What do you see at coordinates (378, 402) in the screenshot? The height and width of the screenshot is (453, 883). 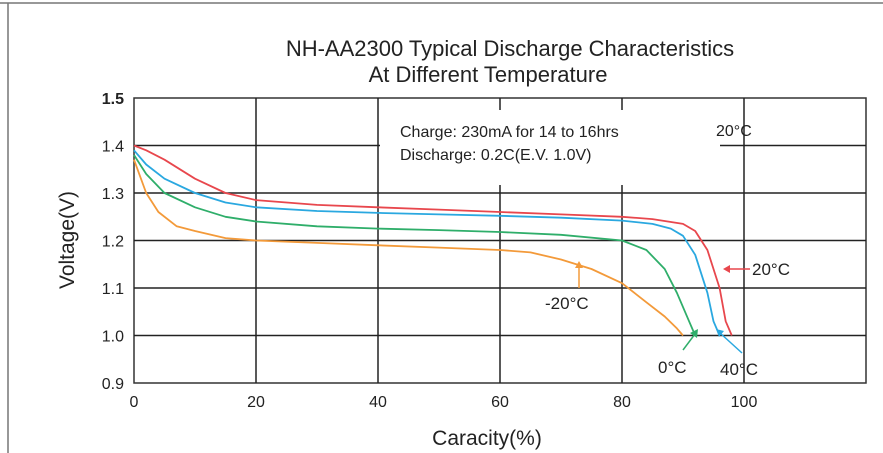 I see `x-tick-label: 40` at bounding box center [378, 402].